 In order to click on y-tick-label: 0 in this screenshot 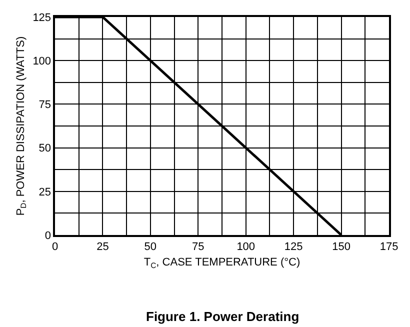, I will do `click(48, 236)`.